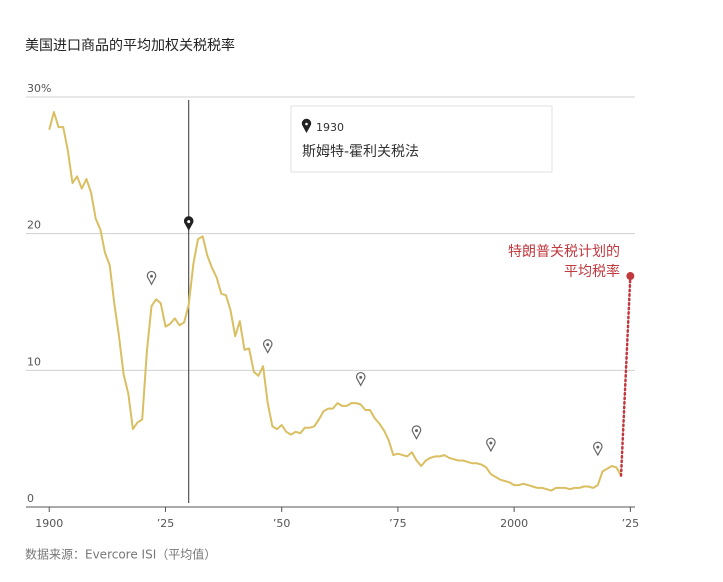 The height and width of the screenshot is (582, 723). What do you see at coordinates (30, 498) in the screenshot?
I see `y-tick-label: 0` at bounding box center [30, 498].